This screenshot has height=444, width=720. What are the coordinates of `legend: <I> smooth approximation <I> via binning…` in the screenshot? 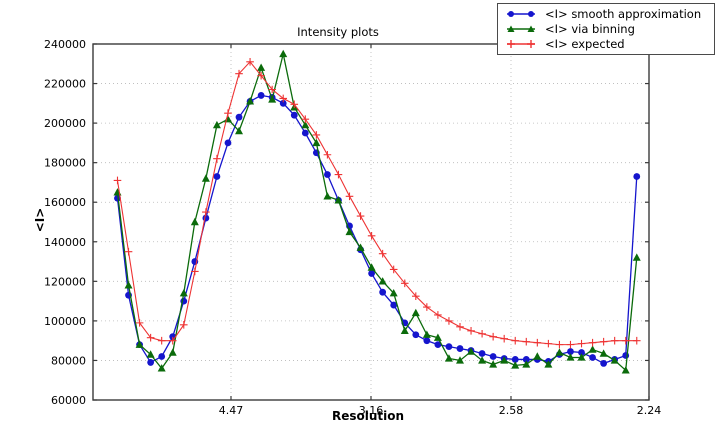 It's located at (606, 29).